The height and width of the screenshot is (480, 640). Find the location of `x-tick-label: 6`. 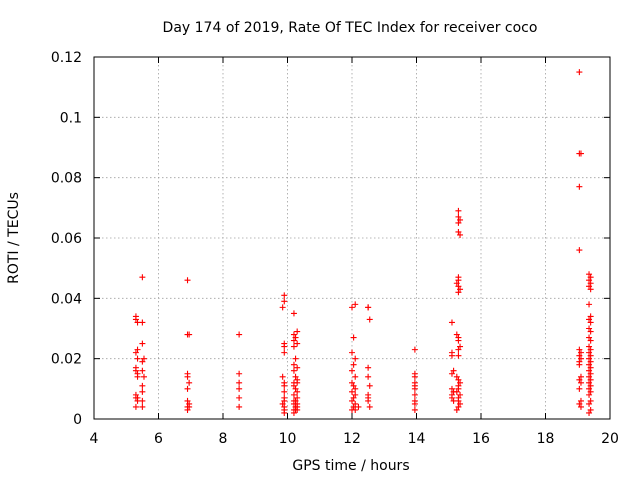

x-tick-label: 6 is located at coordinates (158, 439).